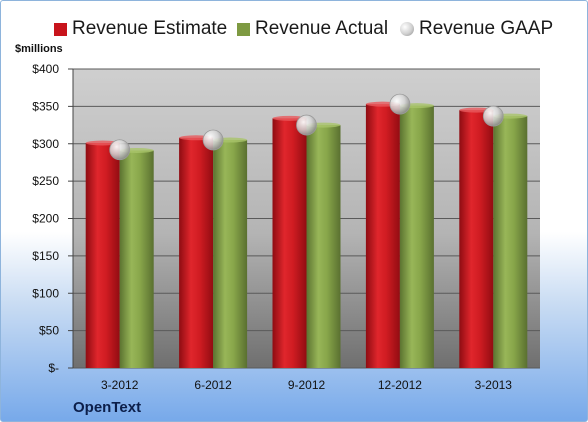 This screenshot has width=588, height=422. What do you see at coordinates (243, 29) in the screenshot?
I see `legend-swatch-actual` at bounding box center [243, 29].